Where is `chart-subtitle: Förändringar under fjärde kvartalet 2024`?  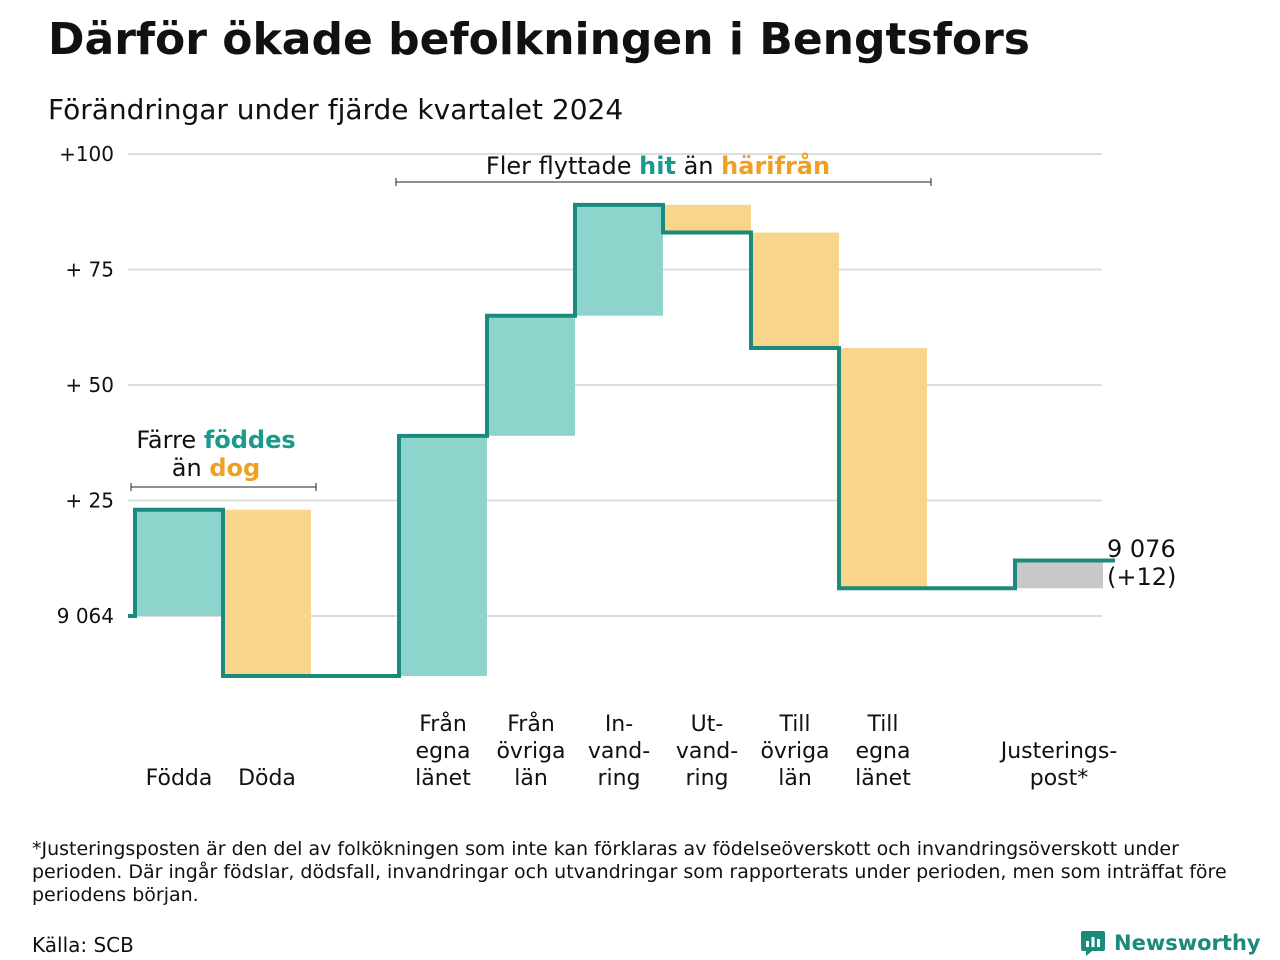
chart-subtitle: Förändringar under fjärde kvartalet 2024 is located at coordinates (336, 109).